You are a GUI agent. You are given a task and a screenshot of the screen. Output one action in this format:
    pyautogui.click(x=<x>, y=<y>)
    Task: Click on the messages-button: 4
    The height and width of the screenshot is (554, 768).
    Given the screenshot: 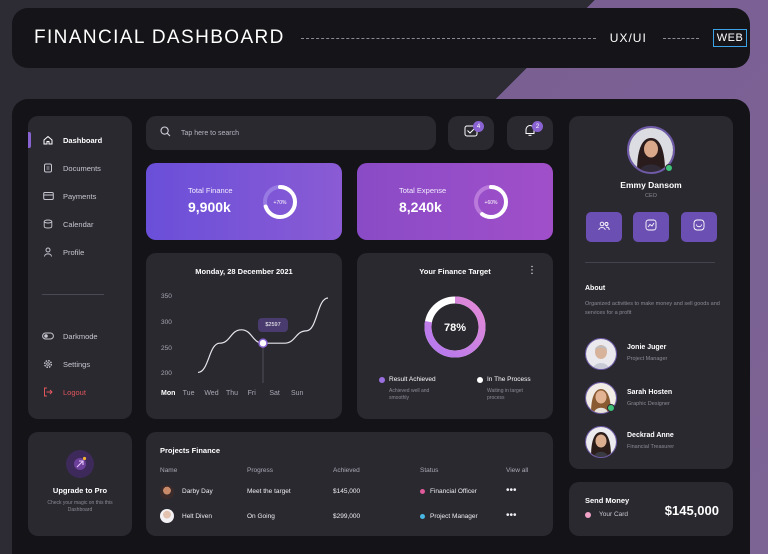 What is the action you would take?
    pyautogui.click(x=471, y=133)
    